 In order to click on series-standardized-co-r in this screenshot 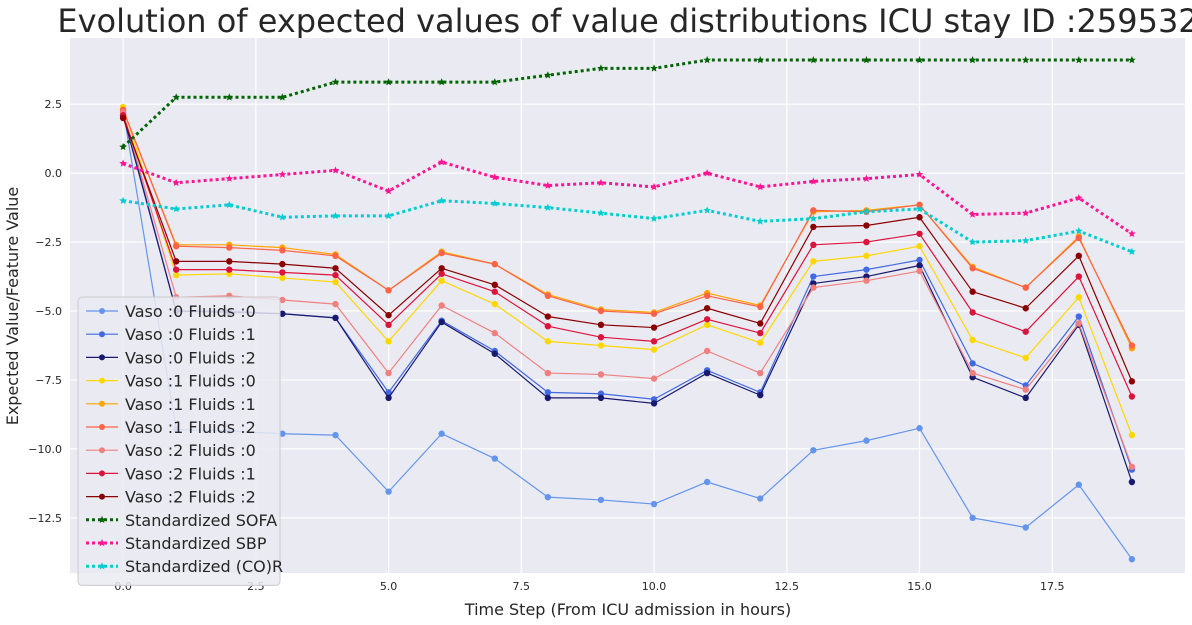, I will do `click(627, 225)`.